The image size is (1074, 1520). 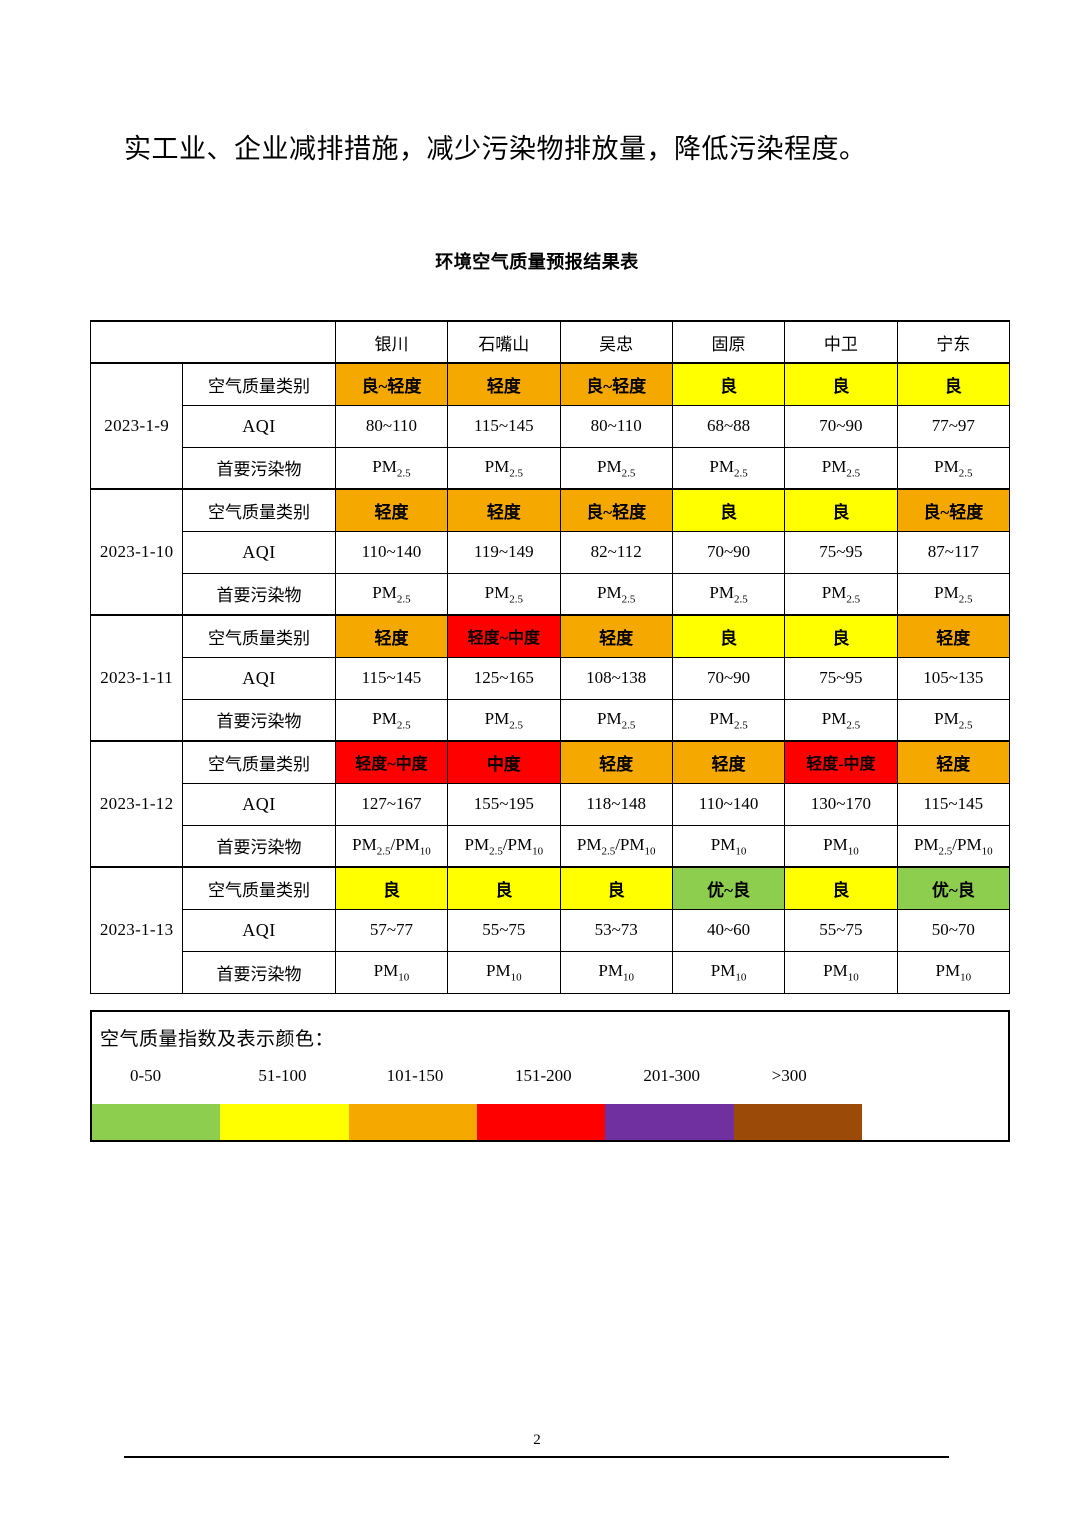 I want to click on date-cell: 2023-1-12, so click(x=136, y=804).